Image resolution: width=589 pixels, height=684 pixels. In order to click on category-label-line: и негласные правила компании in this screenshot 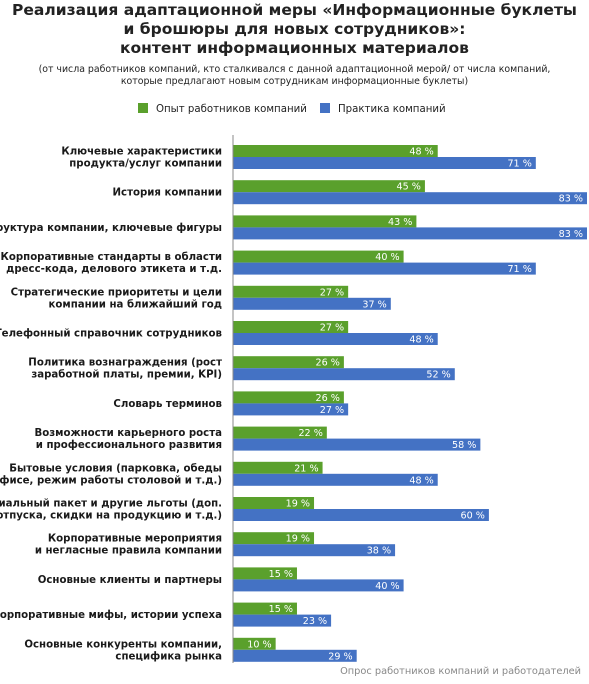, I will do `click(128, 551)`.